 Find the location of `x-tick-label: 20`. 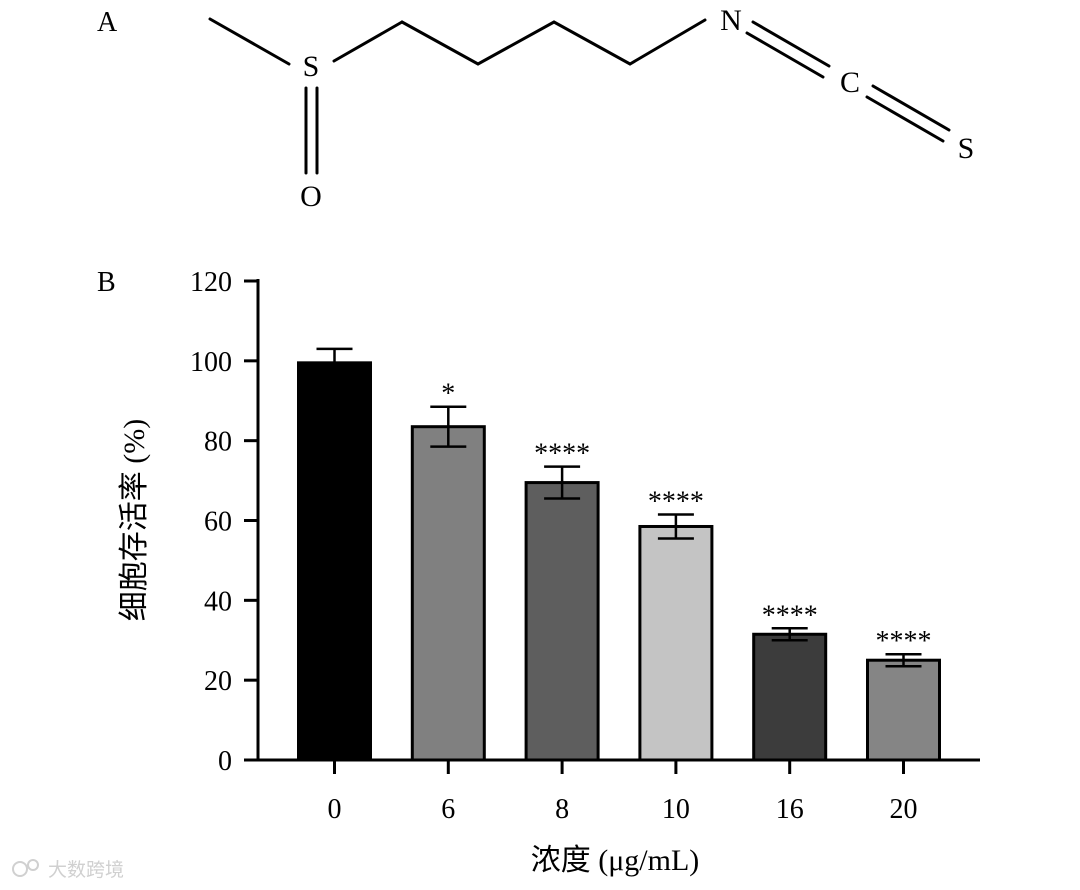

x-tick-label: 20 is located at coordinates (904, 809).